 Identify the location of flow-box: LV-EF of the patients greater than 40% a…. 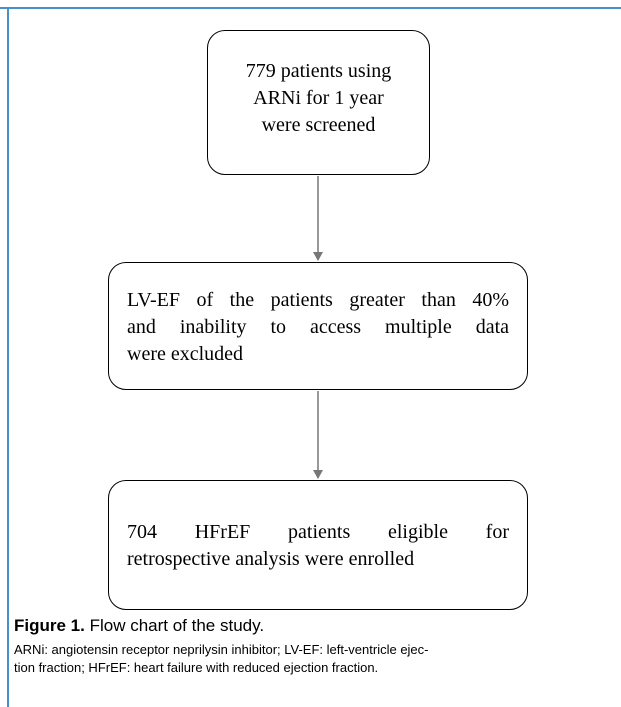
(318, 326).